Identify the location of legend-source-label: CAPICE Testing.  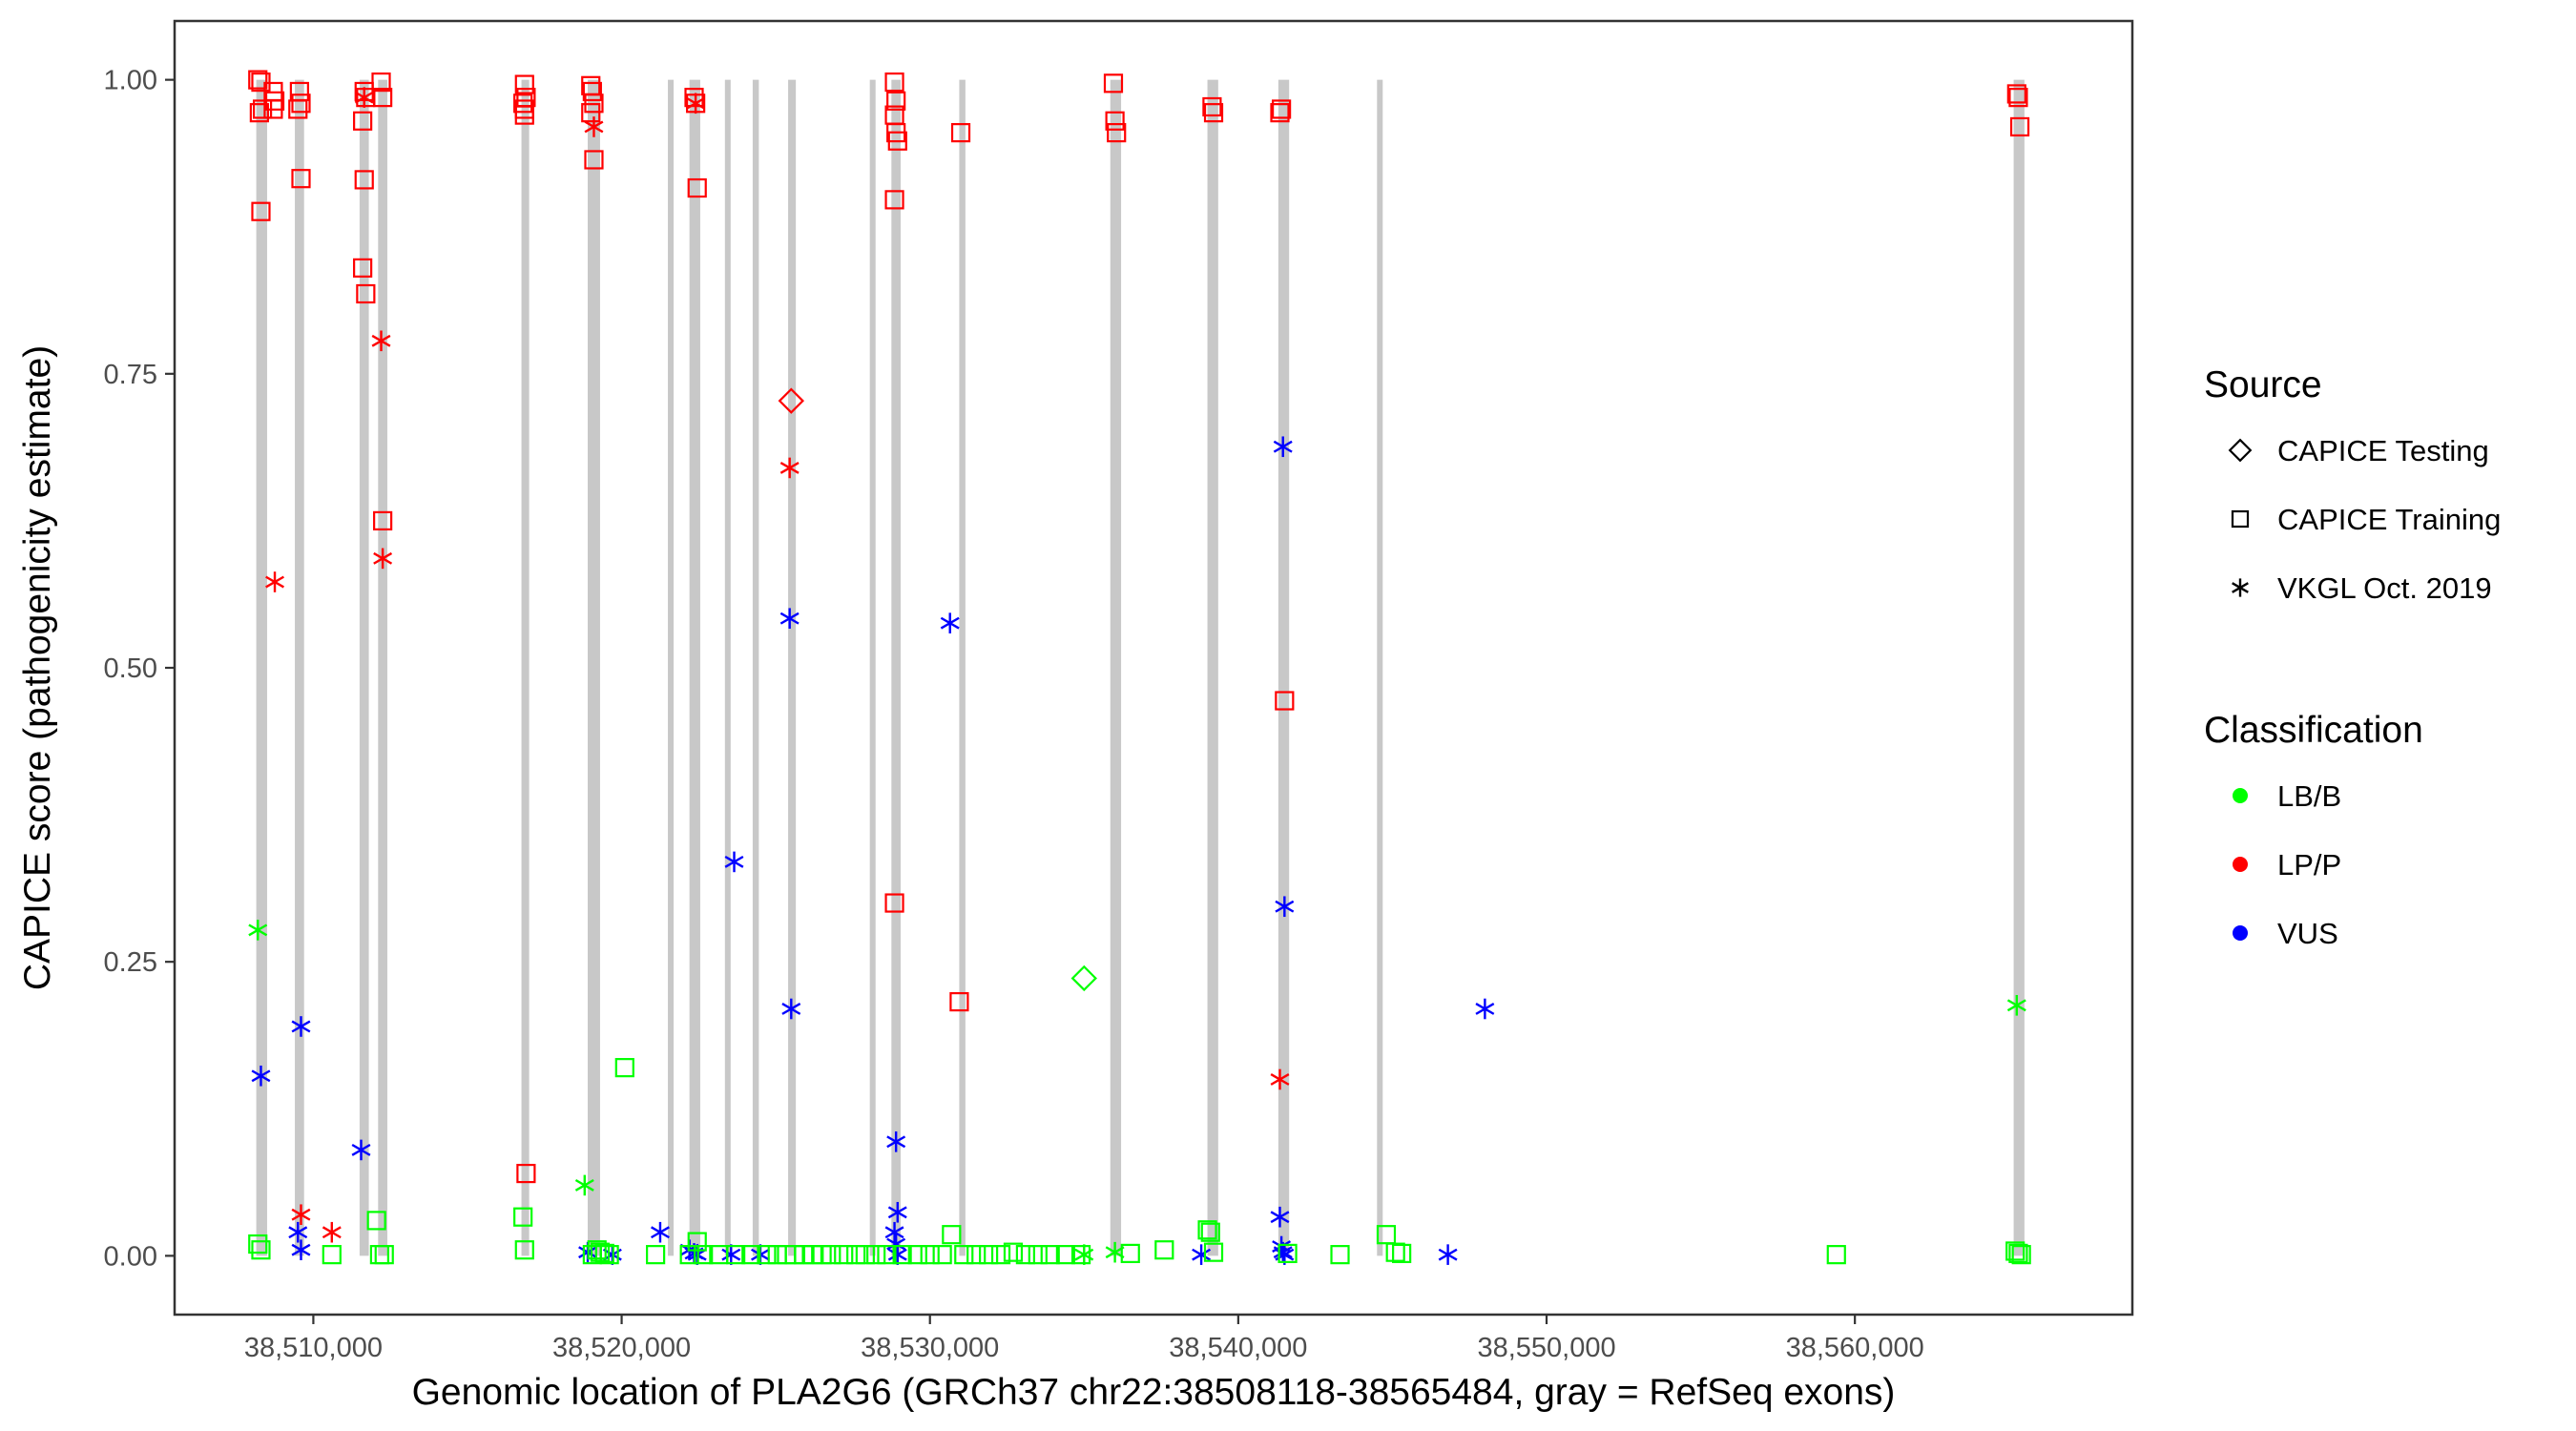
(2383, 450).